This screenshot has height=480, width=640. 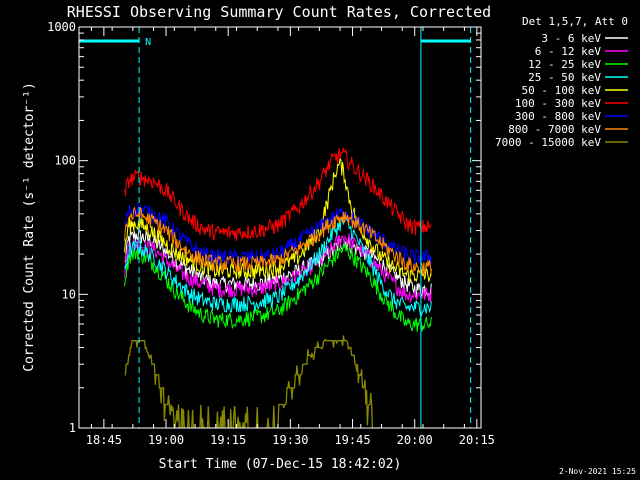 I want to click on x-tick-label: 19:45, so click(x=352, y=440).